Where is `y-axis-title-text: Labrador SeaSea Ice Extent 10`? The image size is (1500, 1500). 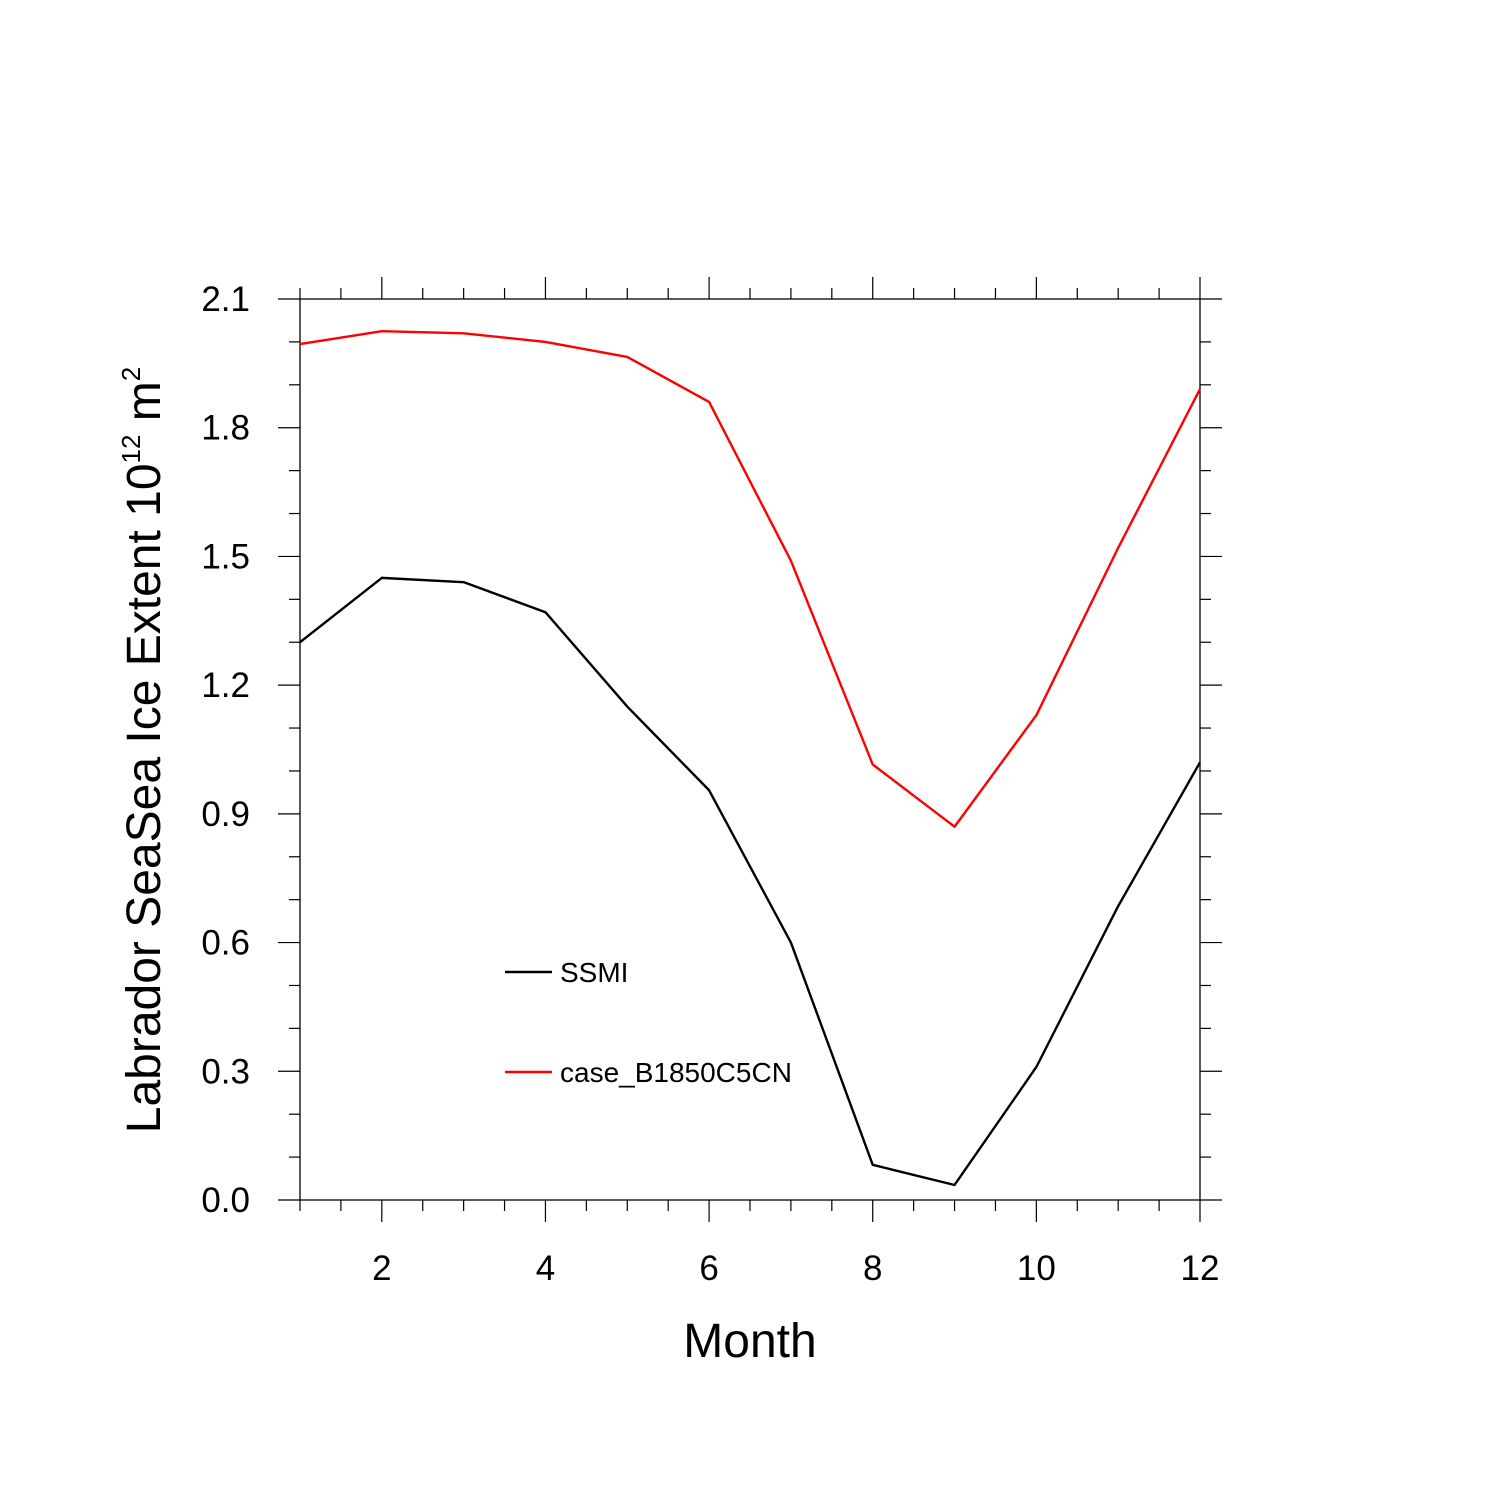 y-axis-title-text: Labrador SeaSea Ice Extent 10 is located at coordinates (144, 798).